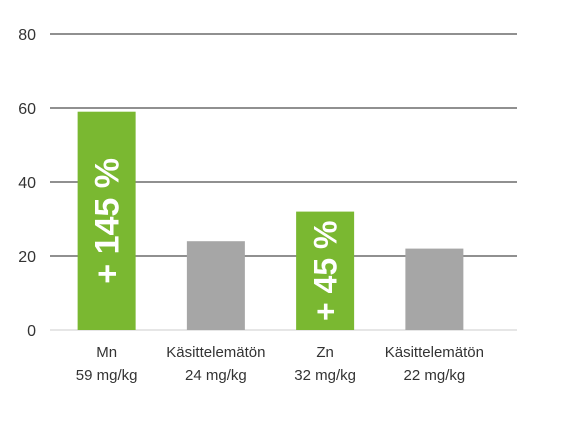  I want to click on y-tick-label: 40, so click(27, 183).